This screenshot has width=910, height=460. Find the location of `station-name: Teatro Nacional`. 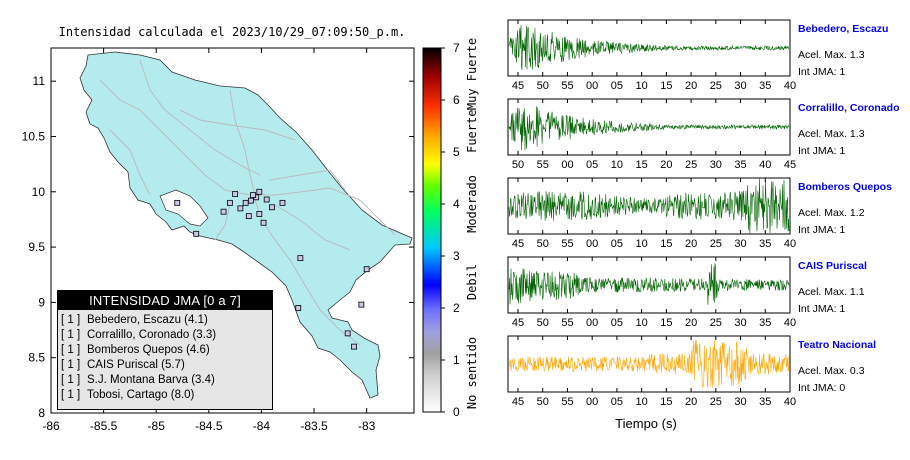

station-name: Teatro Nacional is located at coordinates (837, 345).